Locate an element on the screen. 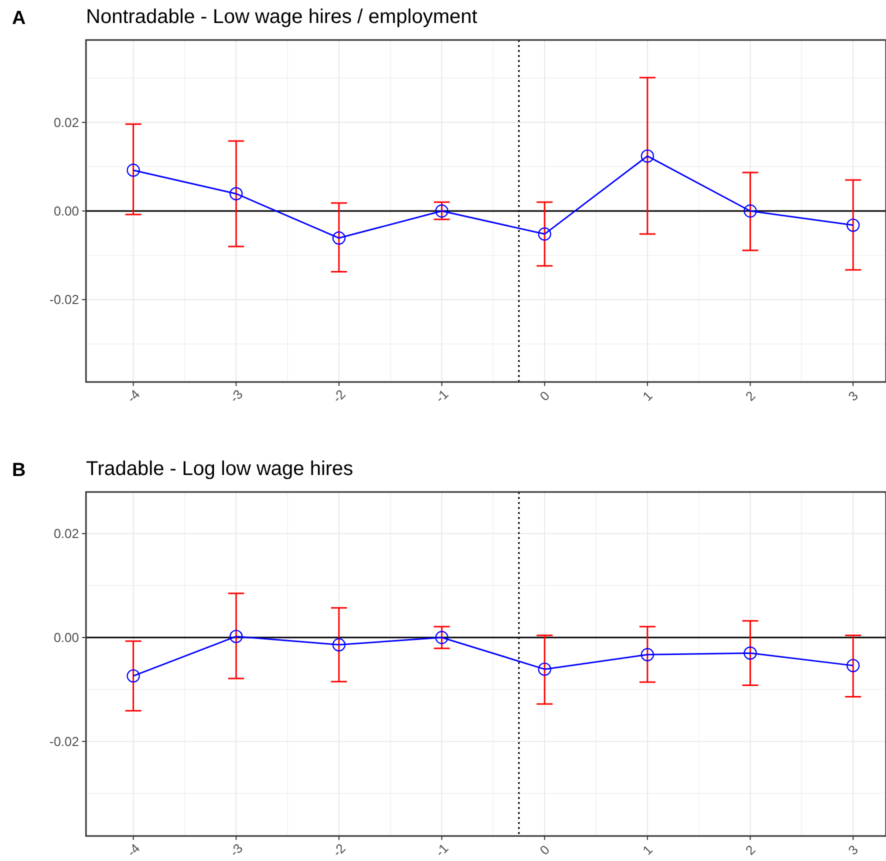 This screenshot has width=886, height=861. text: A is located at coordinates (19, 18).